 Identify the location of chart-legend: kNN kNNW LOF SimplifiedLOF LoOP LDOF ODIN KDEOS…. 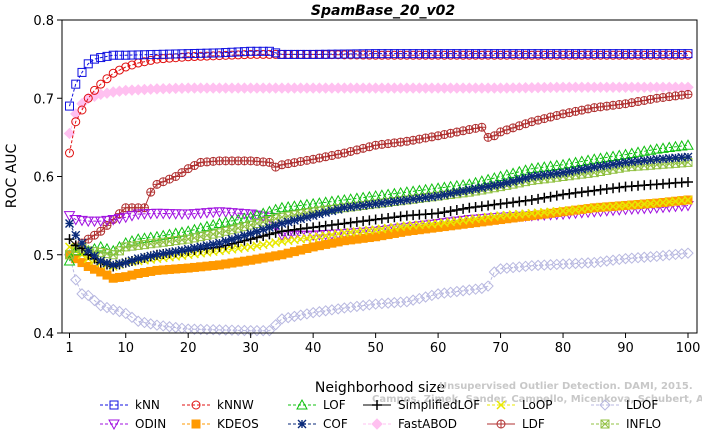
(380, 414).